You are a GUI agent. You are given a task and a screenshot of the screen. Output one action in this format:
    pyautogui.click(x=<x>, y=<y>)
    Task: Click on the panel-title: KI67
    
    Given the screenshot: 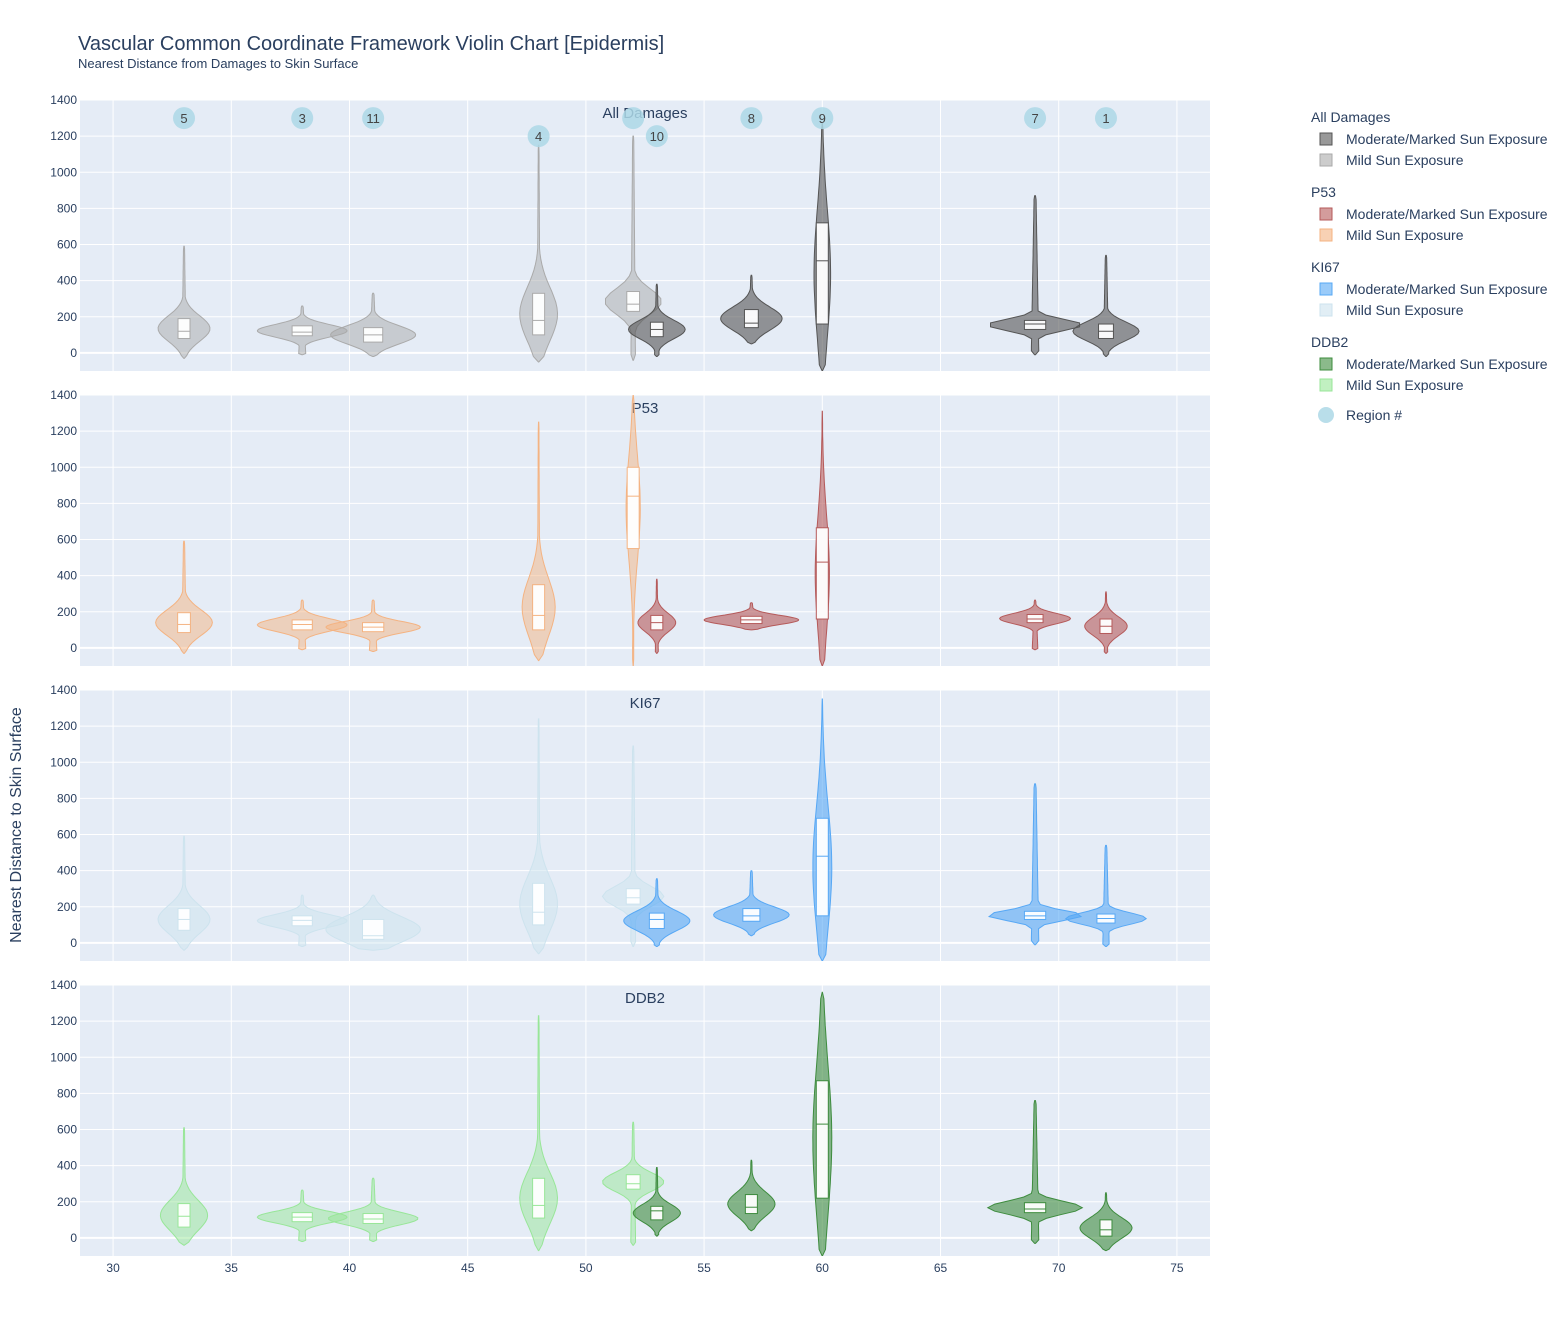 What is the action you would take?
    pyautogui.click(x=645, y=703)
    